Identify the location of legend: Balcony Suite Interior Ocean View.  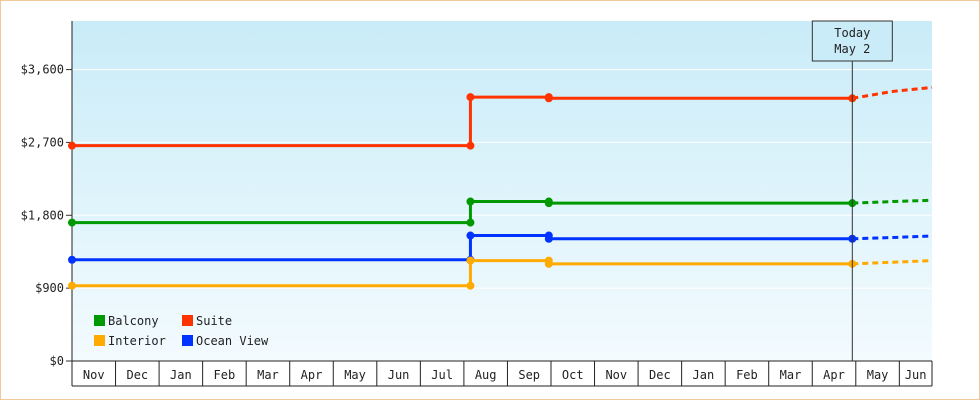
(181, 331).